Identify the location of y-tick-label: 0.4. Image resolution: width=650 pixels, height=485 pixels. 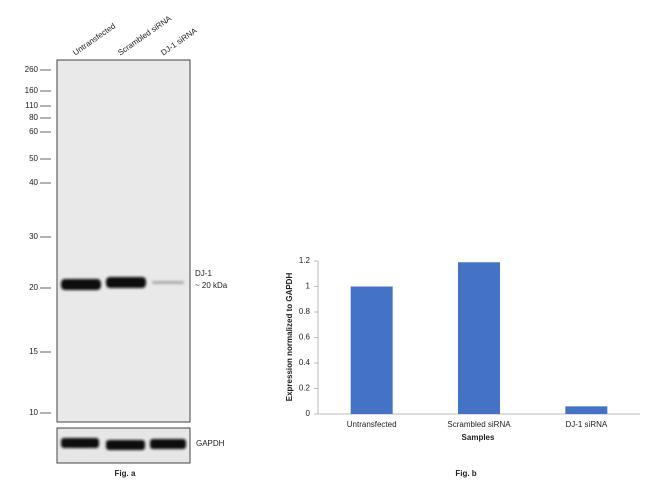
(305, 362).